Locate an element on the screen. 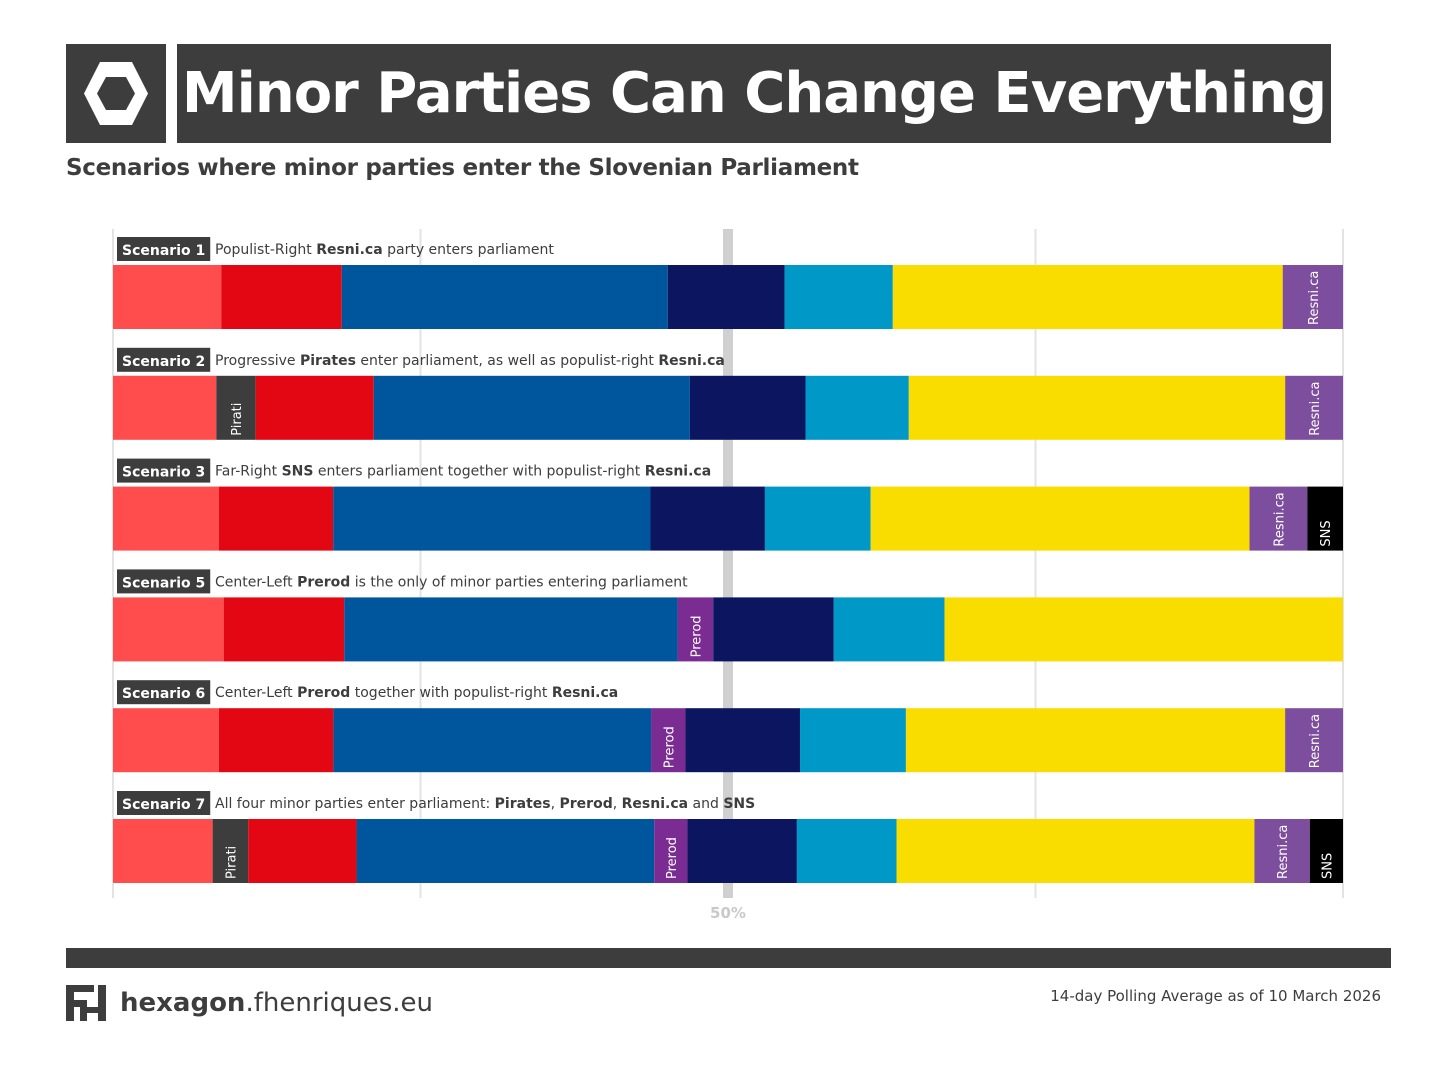 Image resolution: width=1456 pixels, height=1068 pixels. description-text: and is located at coordinates (705, 804).